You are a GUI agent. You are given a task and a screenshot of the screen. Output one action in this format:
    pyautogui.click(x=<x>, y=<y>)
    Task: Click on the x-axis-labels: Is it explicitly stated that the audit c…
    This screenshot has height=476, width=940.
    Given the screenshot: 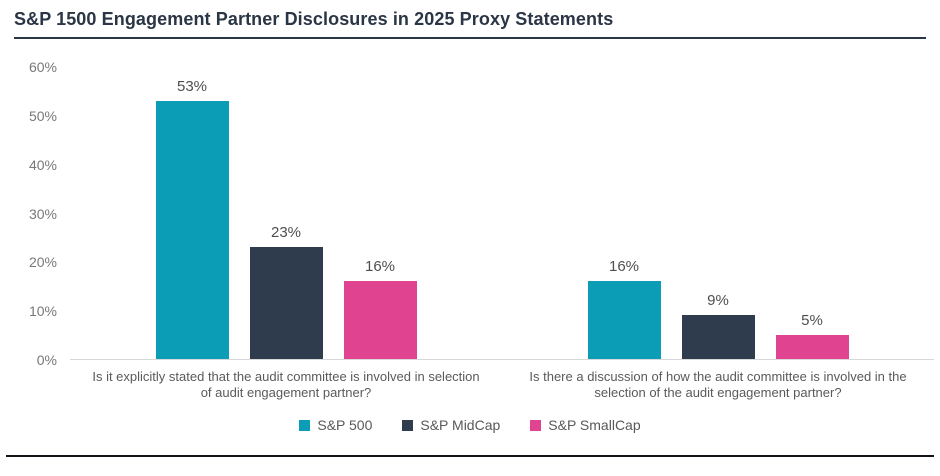 What is the action you would take?
    pyautogui.click(x=470, y=385)
    